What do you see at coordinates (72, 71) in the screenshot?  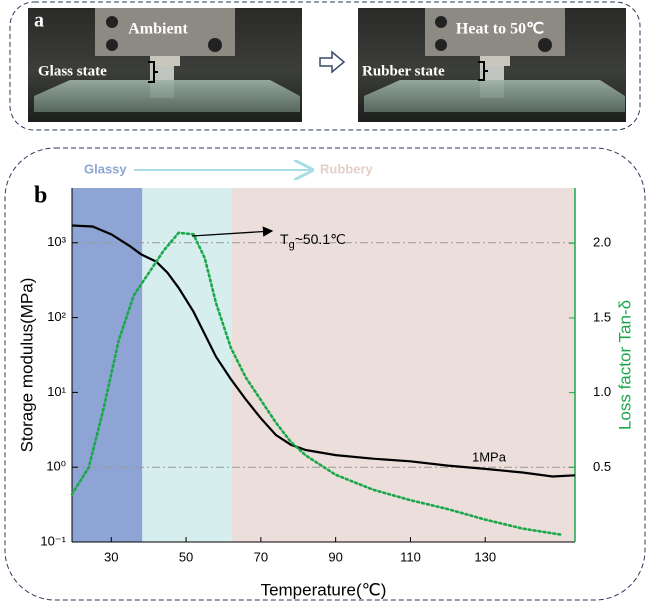 I see `photo-caption: Glass state` at bounding box center [72, 71].